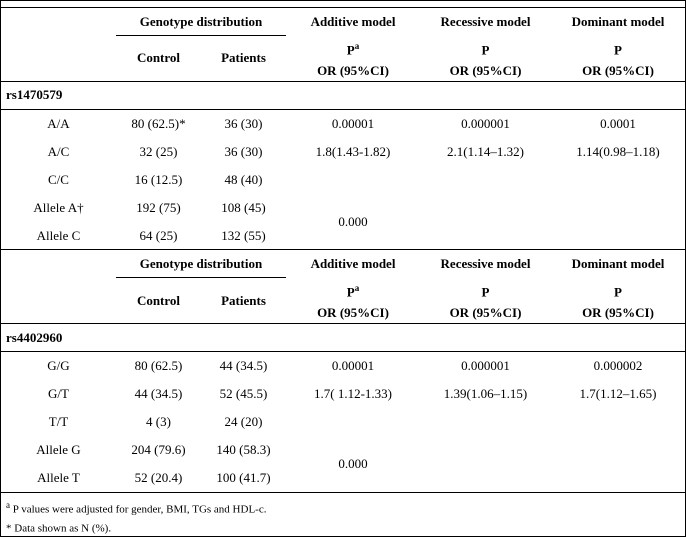 Image resolution: width=686 pixels, height=537 pixels. I want to click on recessive-model-header: Recessive model, so click(485, 264).